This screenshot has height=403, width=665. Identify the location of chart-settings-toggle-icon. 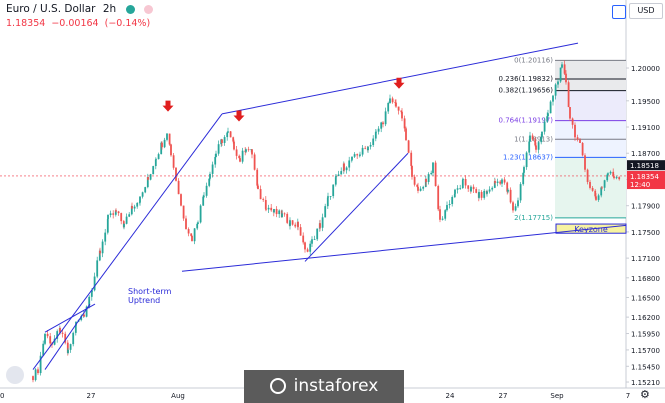
(619, 12).